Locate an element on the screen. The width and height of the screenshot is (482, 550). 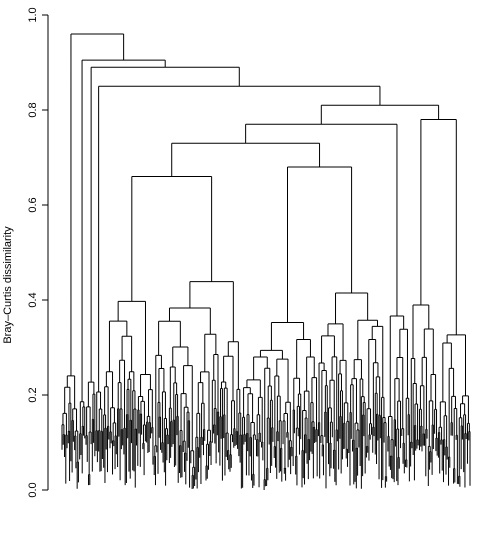
y-tick-label: 0.8 is located at coordinates (33, 109).